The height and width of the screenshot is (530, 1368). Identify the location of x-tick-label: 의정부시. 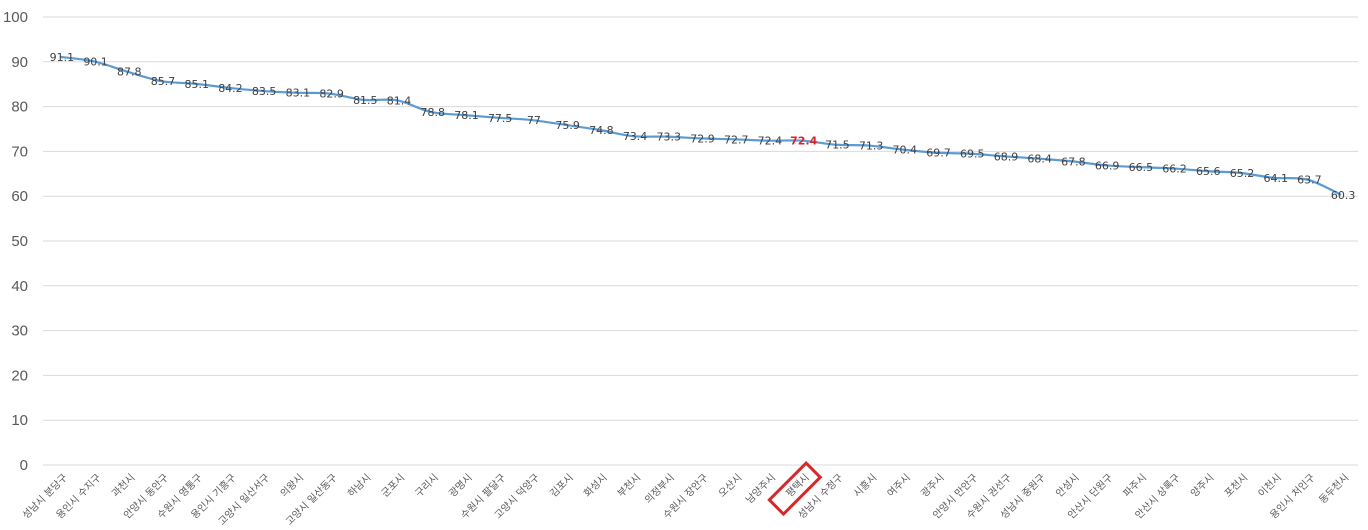
(659, 489).